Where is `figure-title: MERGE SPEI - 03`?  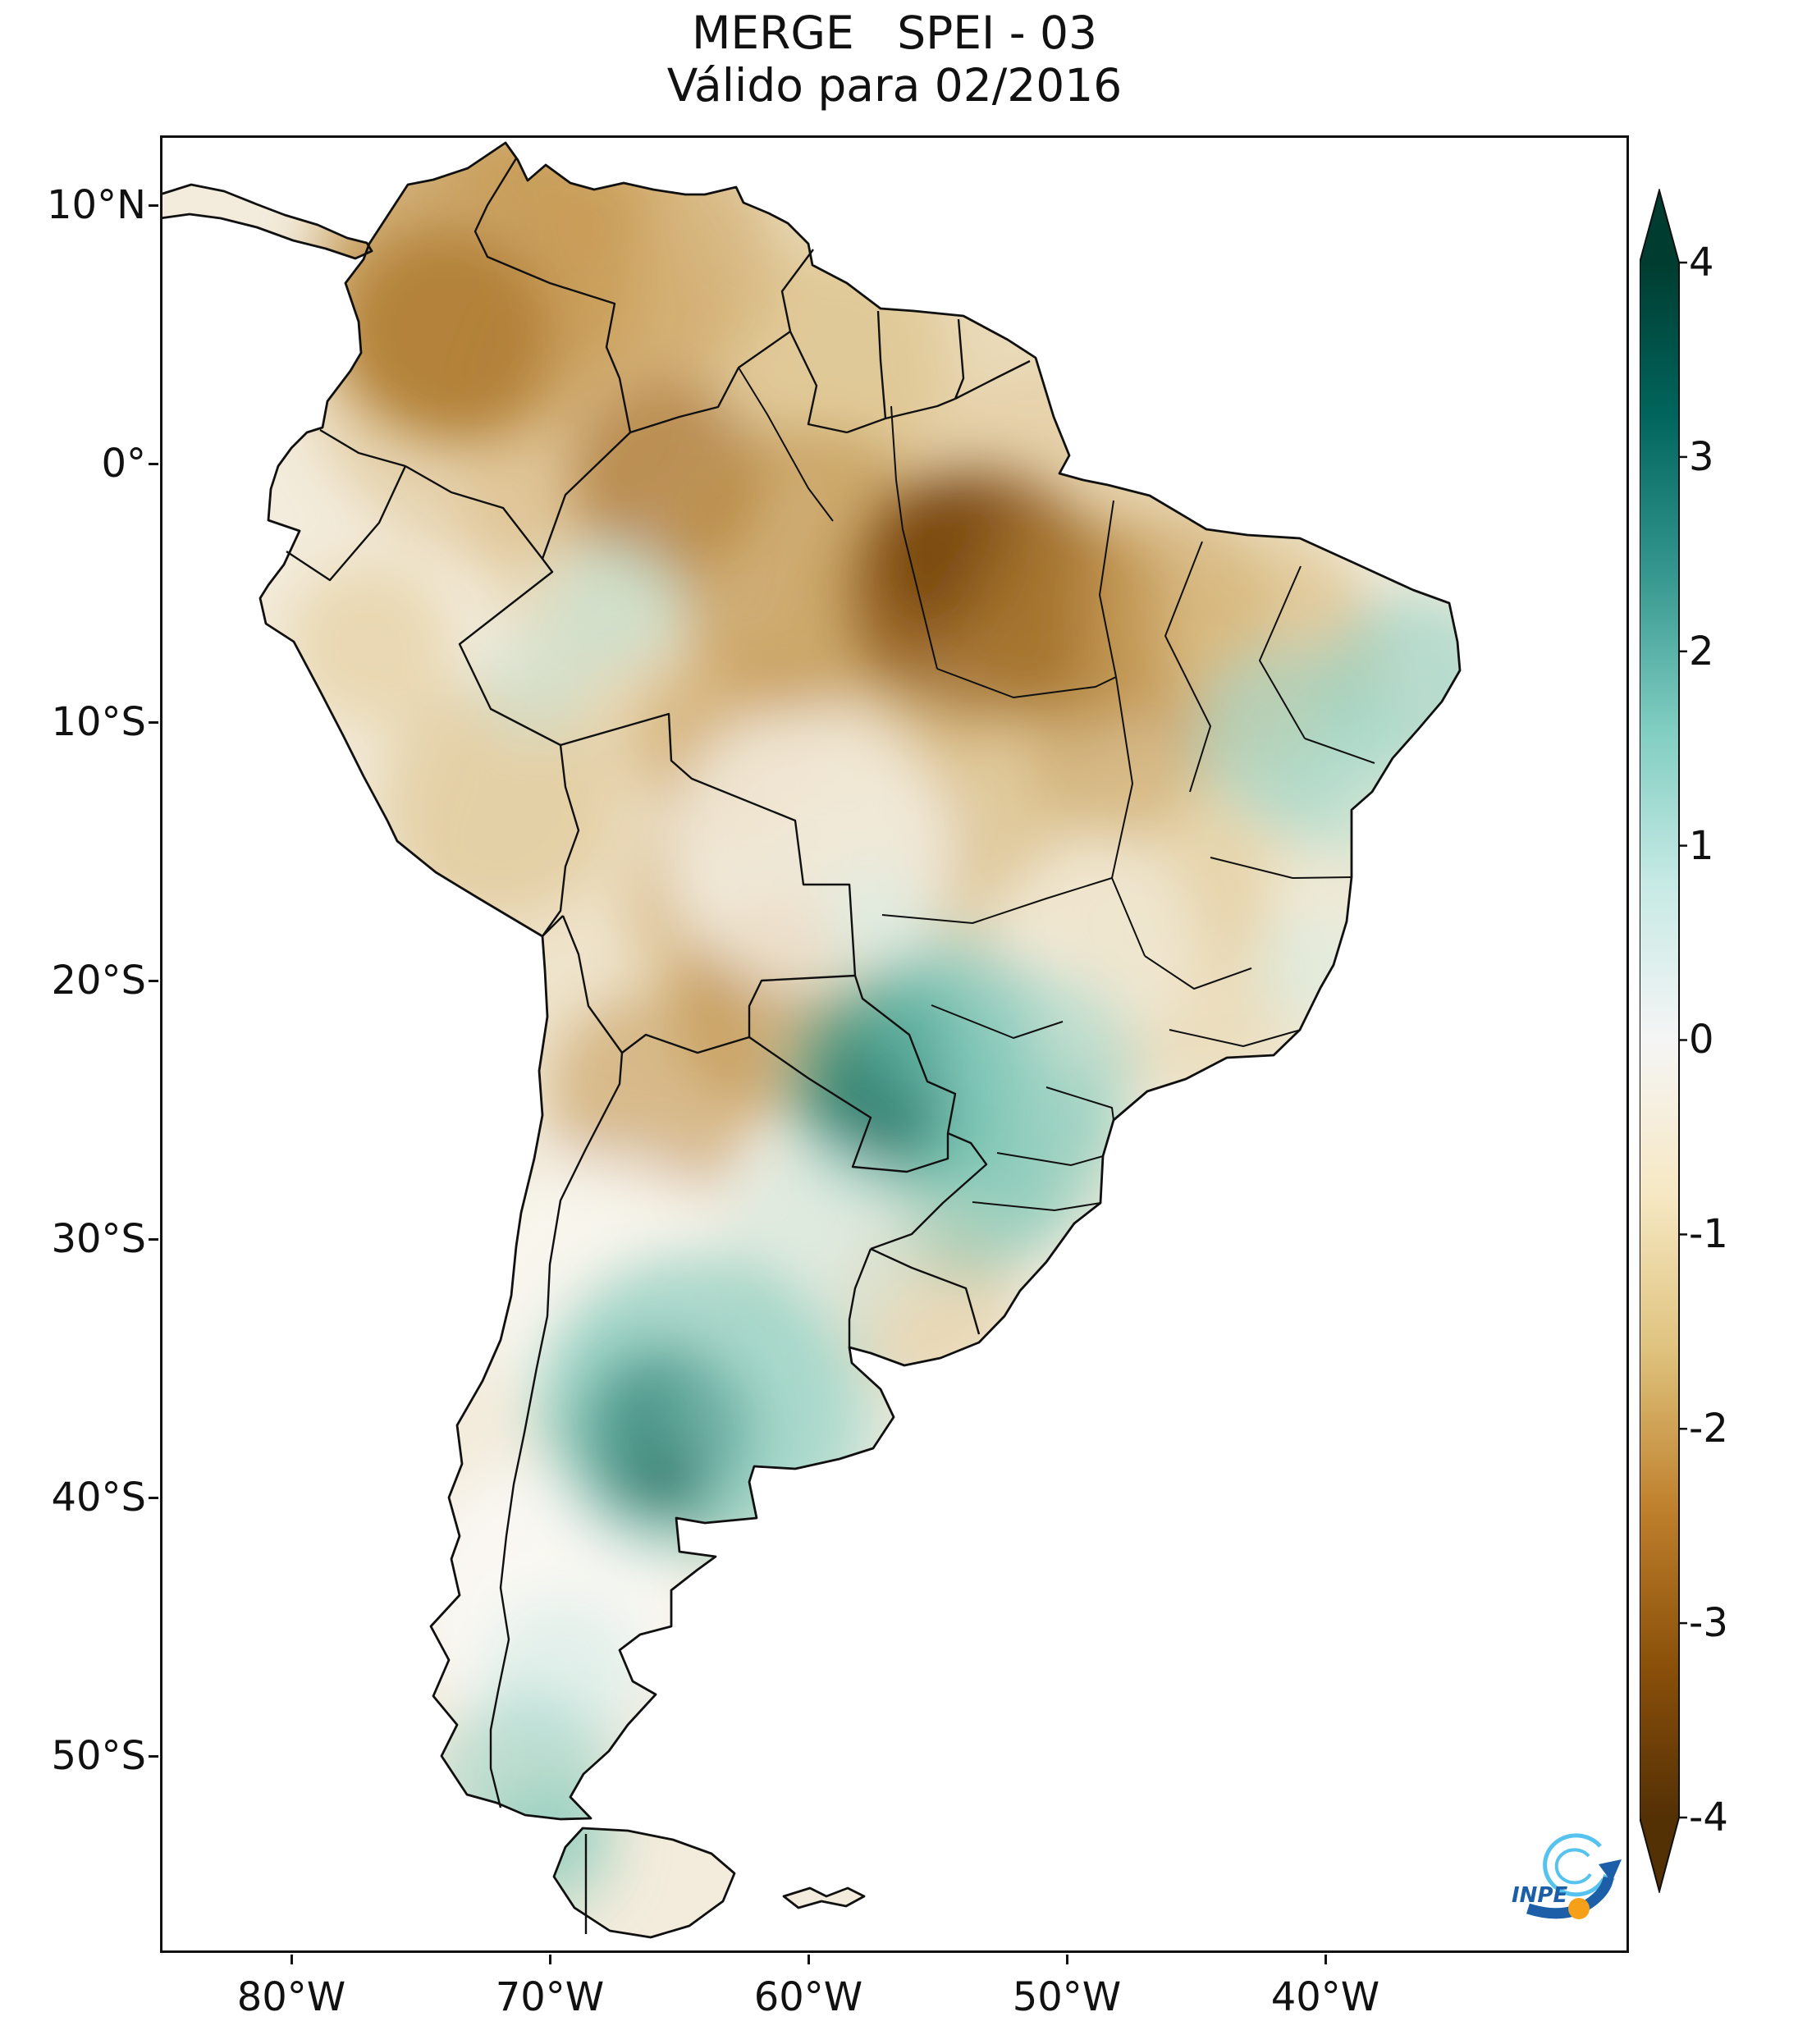
figure-title: MERGE SPEI - 03 is located at coordinates (894, 33).